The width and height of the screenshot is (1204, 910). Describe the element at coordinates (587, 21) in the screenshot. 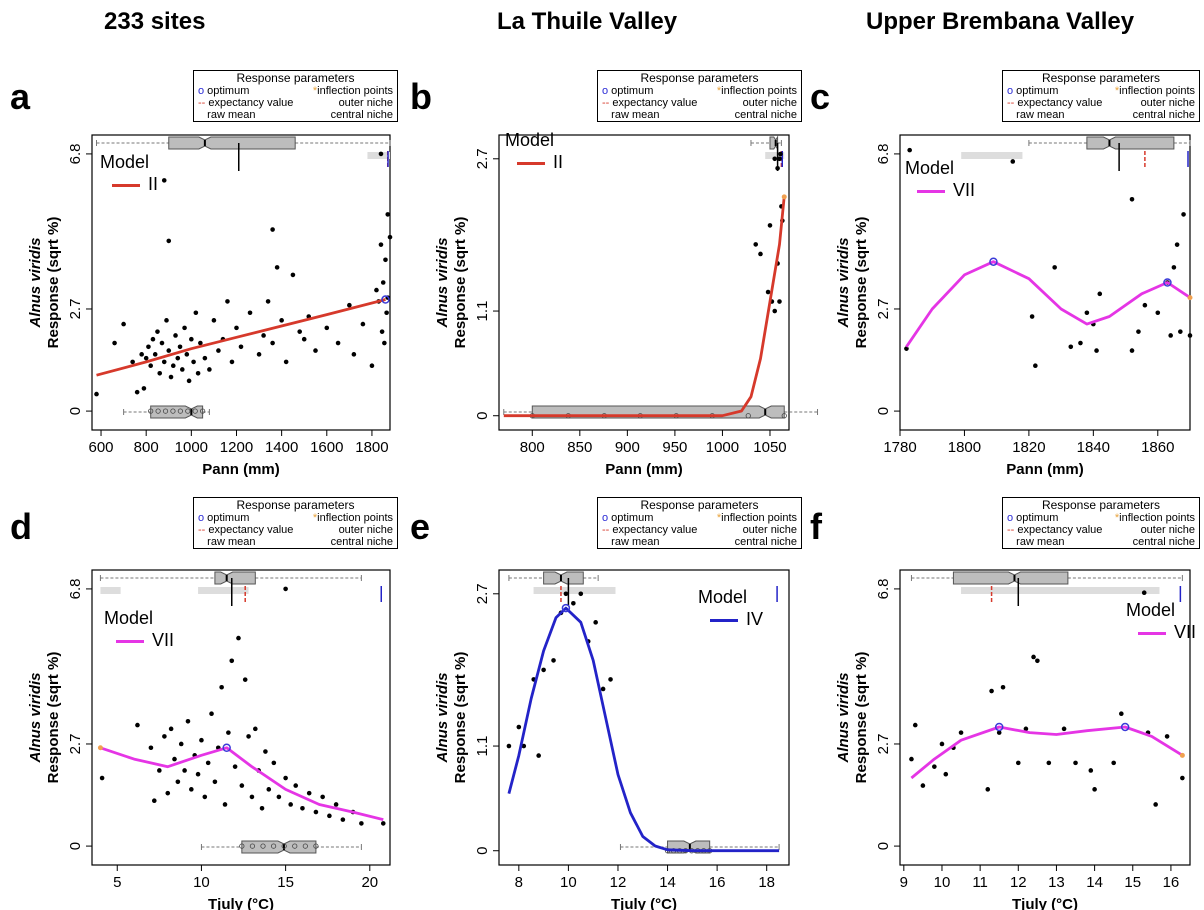

I see `column-title-2: La Thuile Valley` at that location.